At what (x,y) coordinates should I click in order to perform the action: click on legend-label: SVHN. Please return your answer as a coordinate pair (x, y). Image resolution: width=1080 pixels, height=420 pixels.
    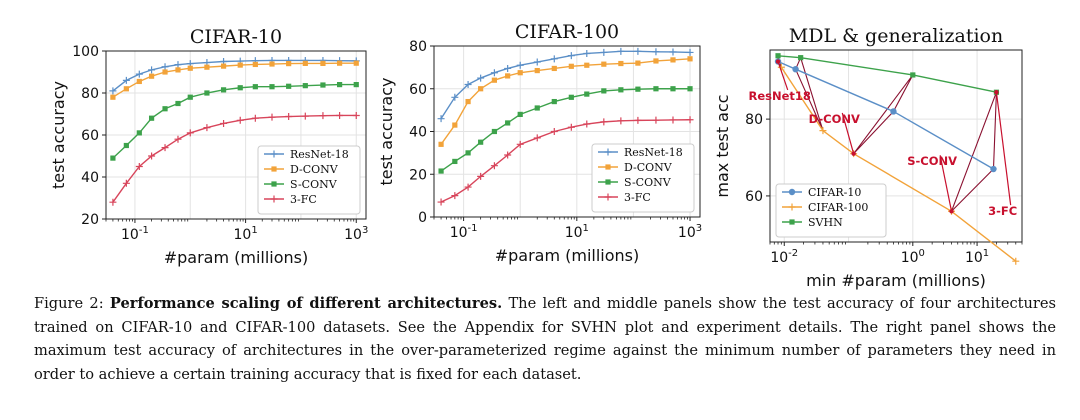
    Looking at the image, I should click on (825, 222).